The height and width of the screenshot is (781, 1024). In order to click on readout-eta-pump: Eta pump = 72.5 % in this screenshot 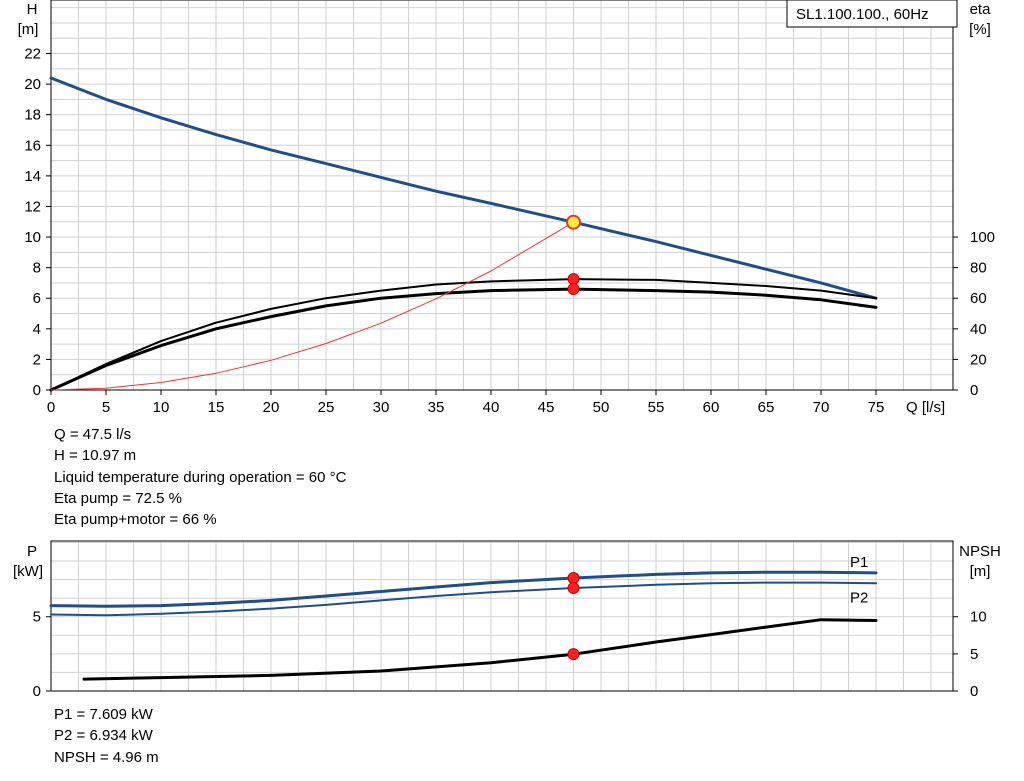, I will do `click(118, 498)`.